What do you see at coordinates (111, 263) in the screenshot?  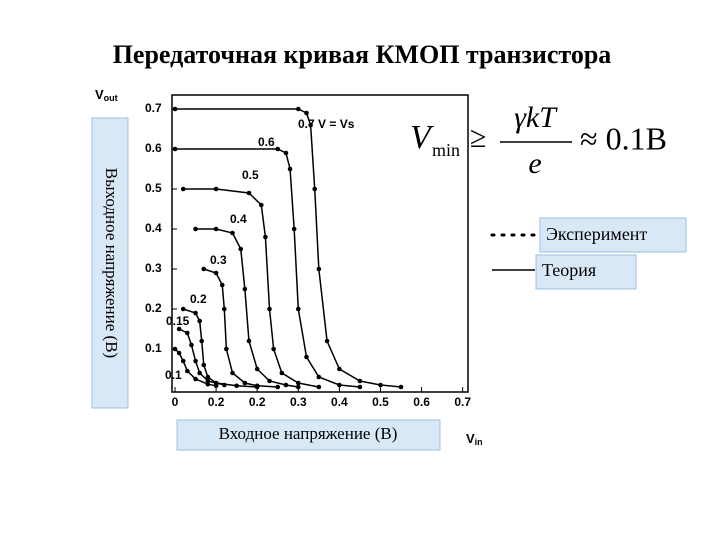 I see `y-axis-label: Выходное напряжение (В)` at bounding box center [111, 263].